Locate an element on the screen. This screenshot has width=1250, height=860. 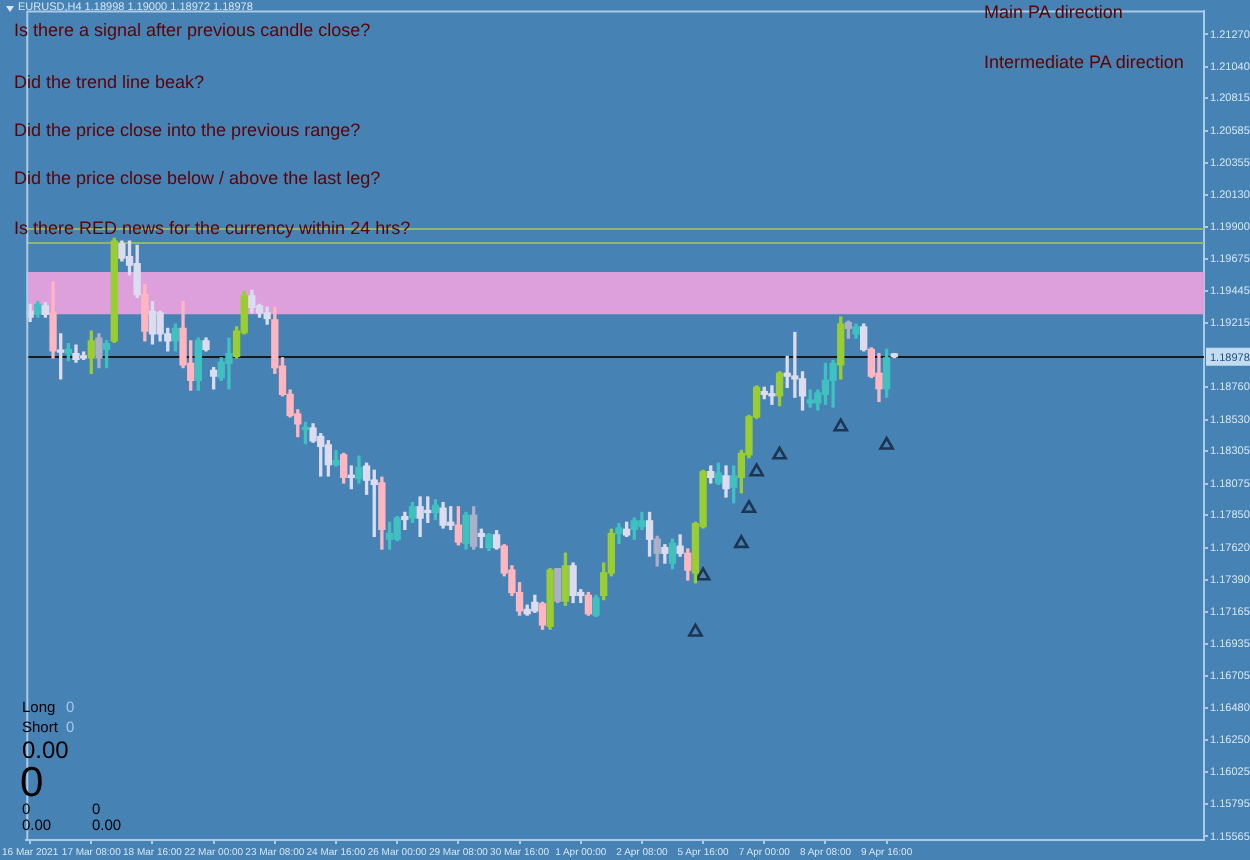
annotation: Did the price close below / above the last leg? is located at coordinates (197, 179).